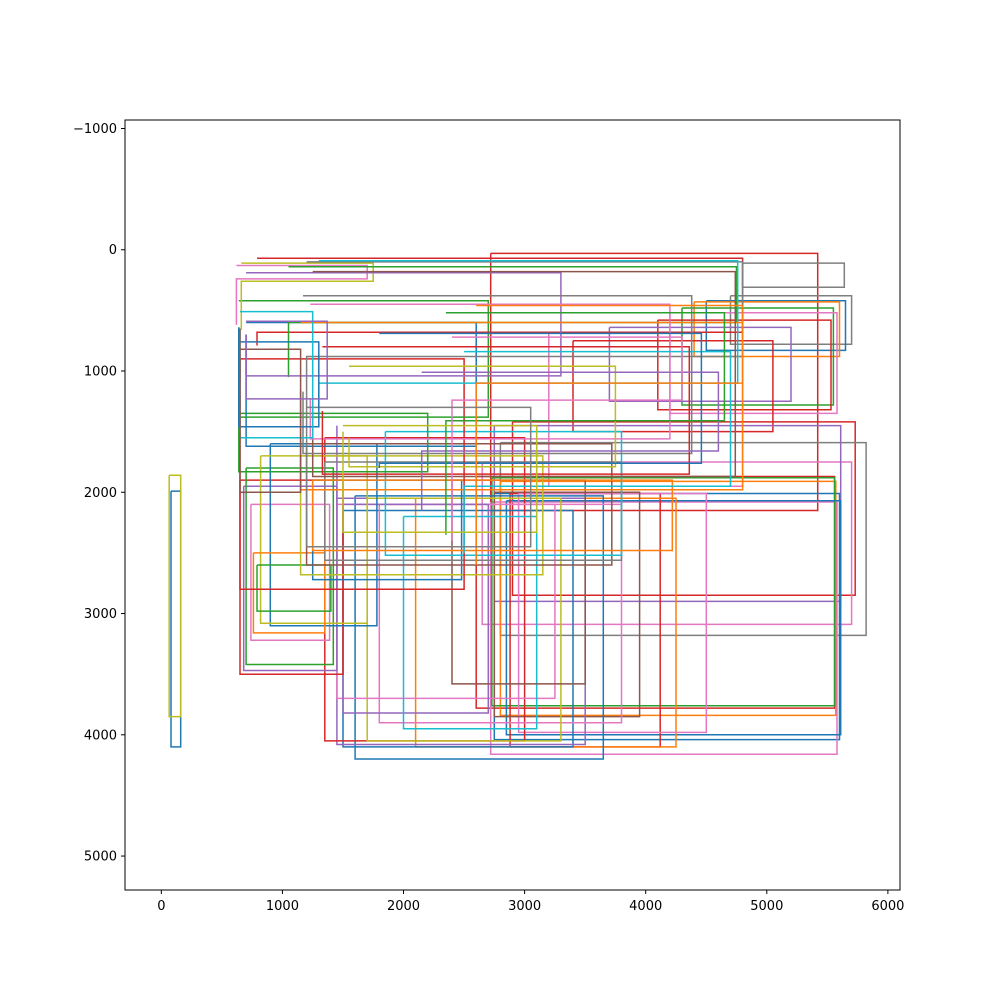 This screenshot has width=1000, height=1000. What do you see at coordinates (113, 250) in the screenshot?
I see `y-tick-label: 0` at bounding box center [113, 250].